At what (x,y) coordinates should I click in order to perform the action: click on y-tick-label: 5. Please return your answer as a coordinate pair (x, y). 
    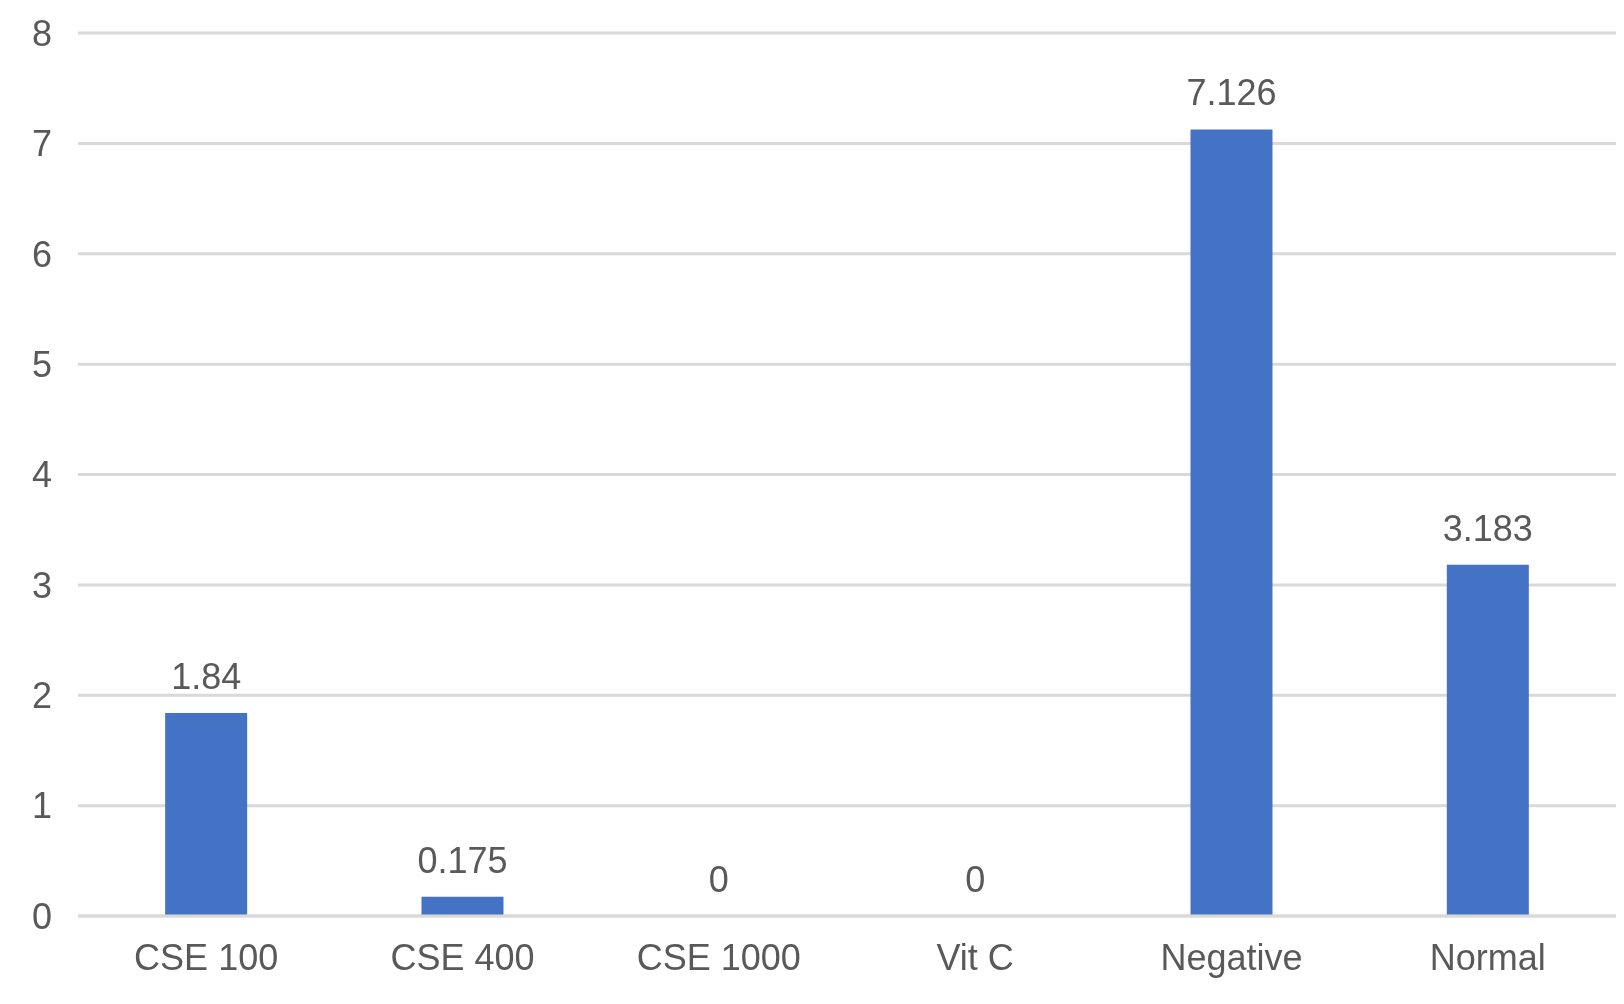
    Looking at the image, I should click on (41, 364).